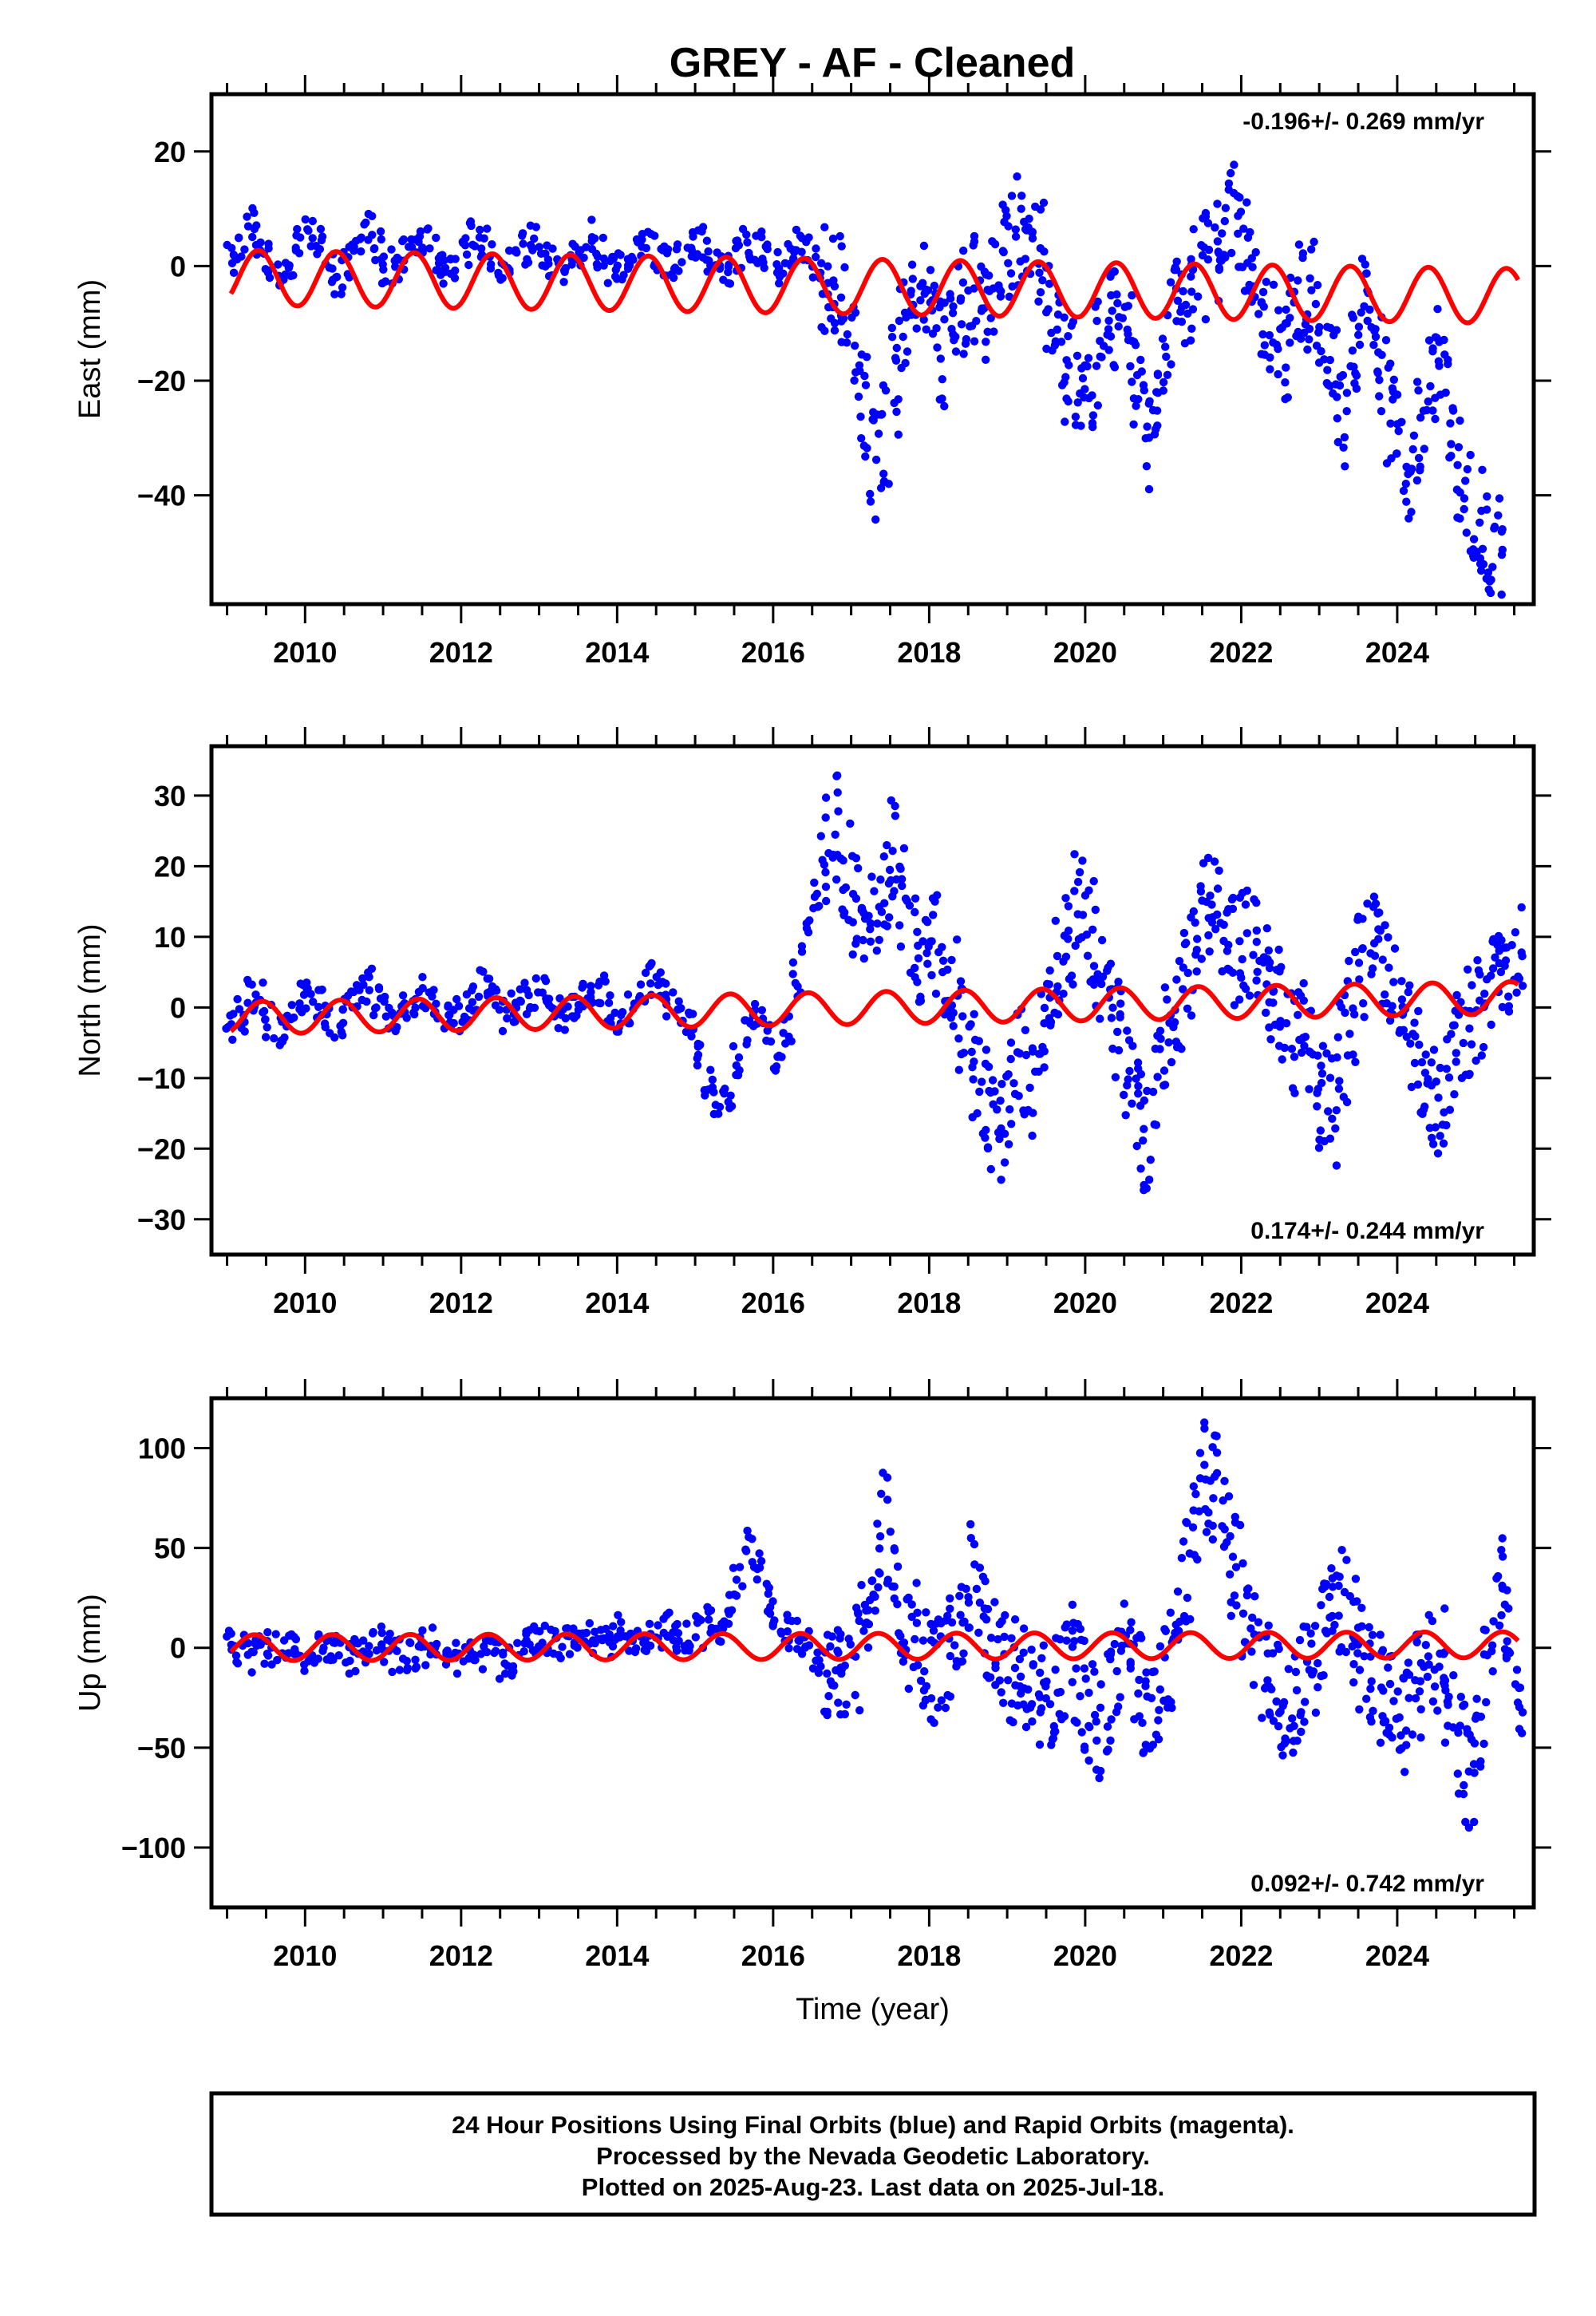 Image resolution: width=1596 pixels, height=2316 pixels. I want to click on rate-label: 0.174+/- 0.244 mm/yr, so click(1367, 1231).